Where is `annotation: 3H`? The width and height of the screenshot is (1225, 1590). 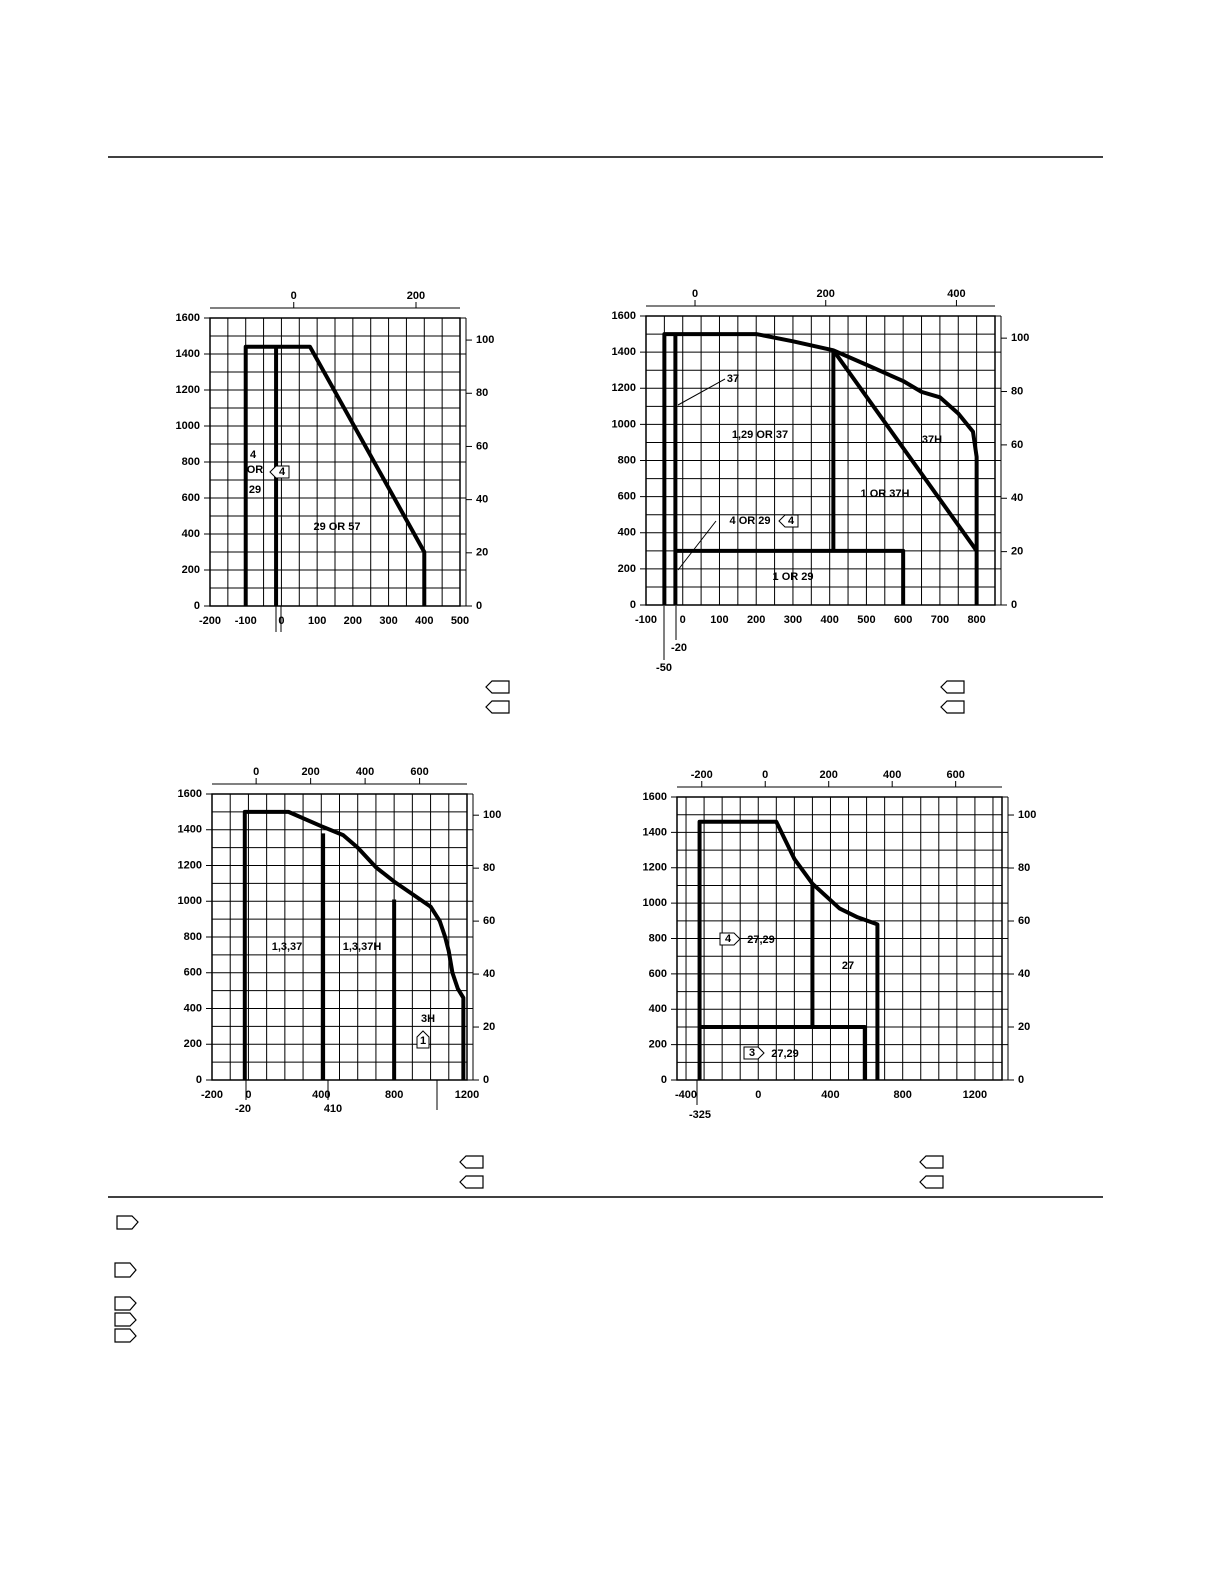 annotation: 3H is located at coordinates (428, 1019).